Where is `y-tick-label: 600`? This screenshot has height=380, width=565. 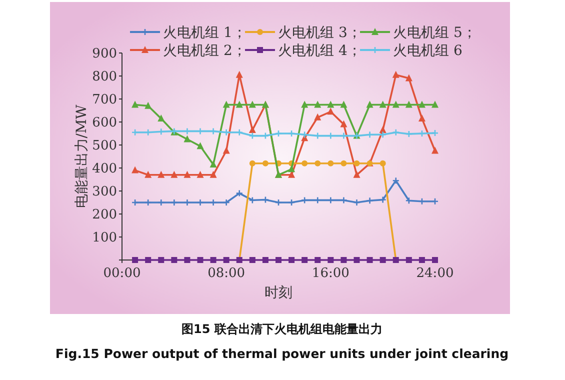
y-tick-label: 600 is located at coordinates (104, 123).